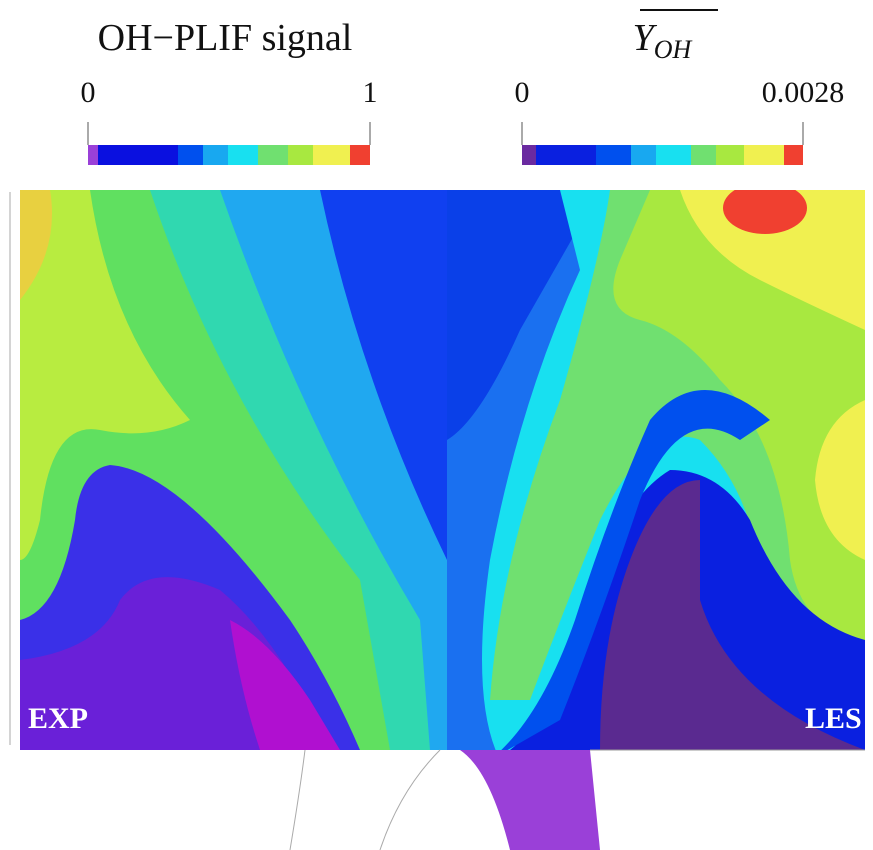  I want to click on colorbar-title: OH−PLIF signal, so click(225, 38).